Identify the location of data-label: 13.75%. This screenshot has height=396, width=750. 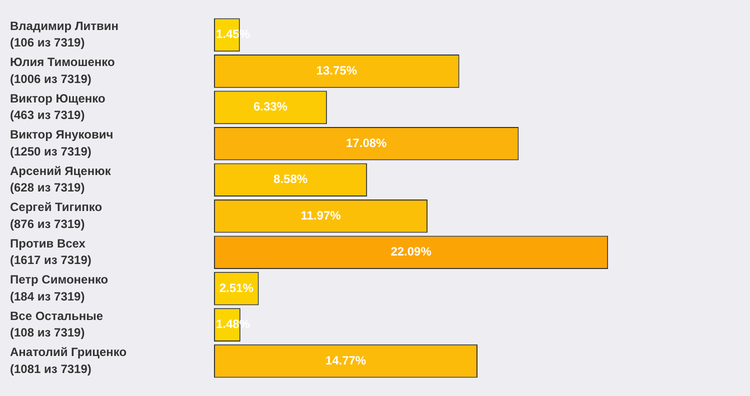
(337, 70).